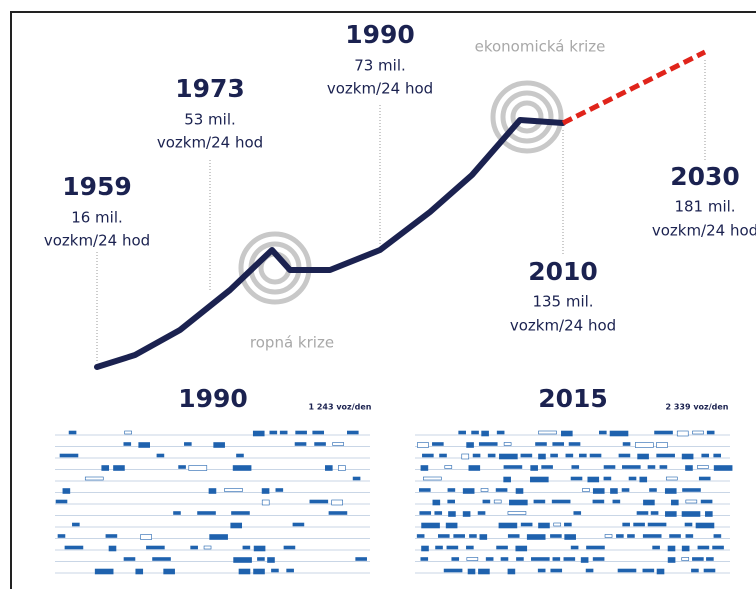 This screenshot has height=589, width=756. What do you see at coordinates (527, 117) in the screenshot?
I see `rings-economic` at bounding box center [527, 117].